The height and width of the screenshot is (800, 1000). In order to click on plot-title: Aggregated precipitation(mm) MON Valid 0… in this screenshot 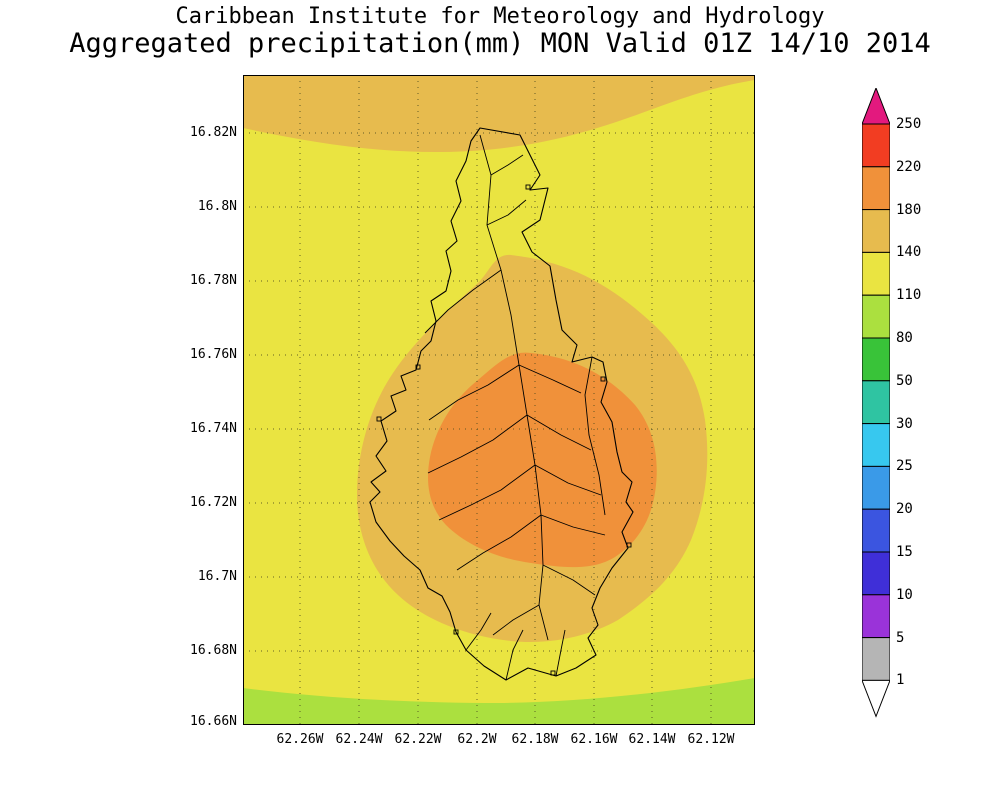, I will do `click(500, 43)`.